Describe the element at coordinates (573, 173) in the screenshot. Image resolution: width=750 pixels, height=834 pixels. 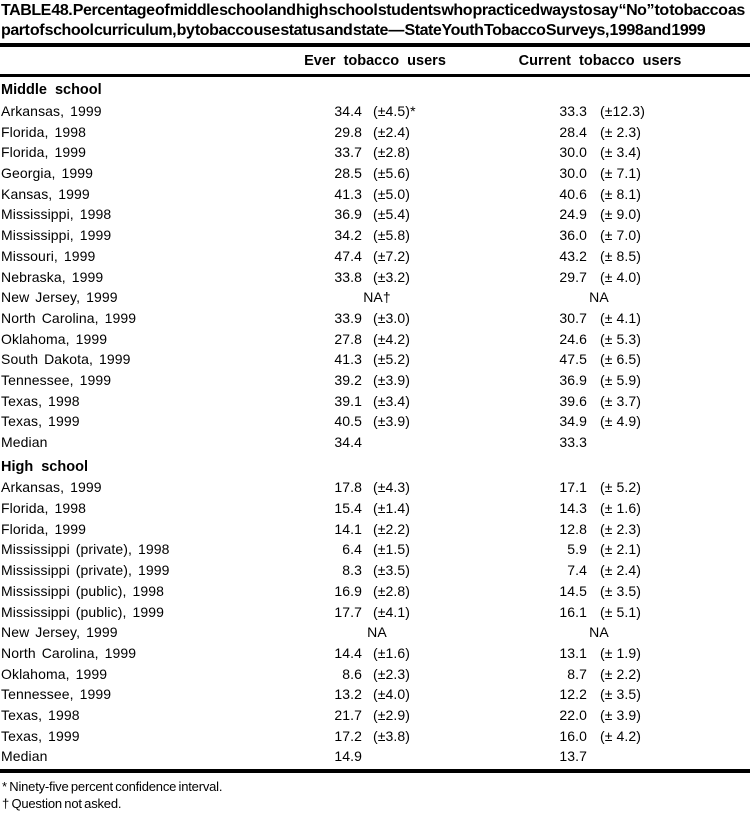
I see `current-value: 30.0` at that location.